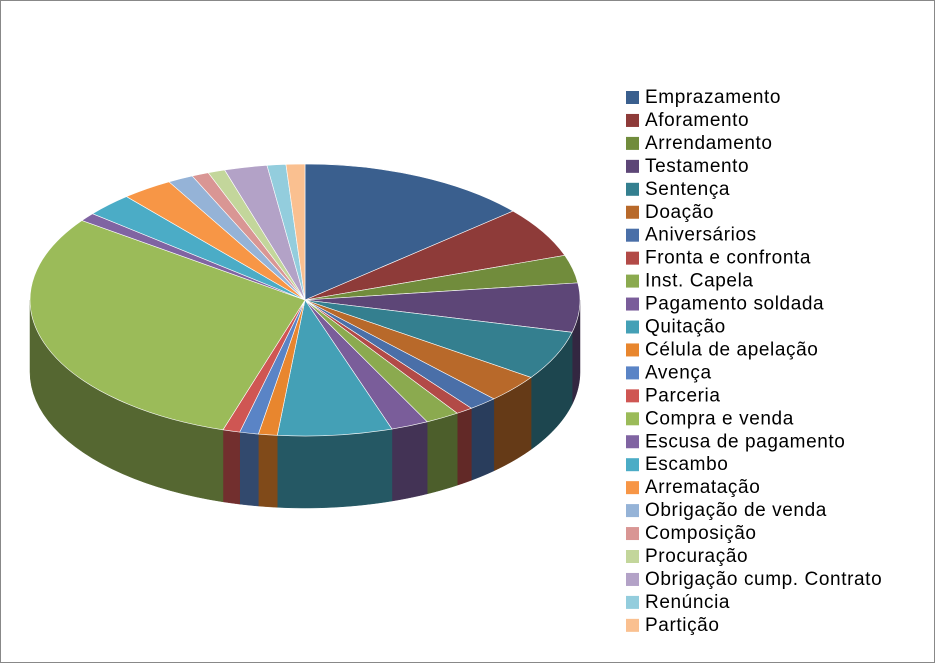 The image size is (935, 663). Describe the element at coordinates (686, 464) in the screenshot. I see `legend-label: Escambo` at that location.